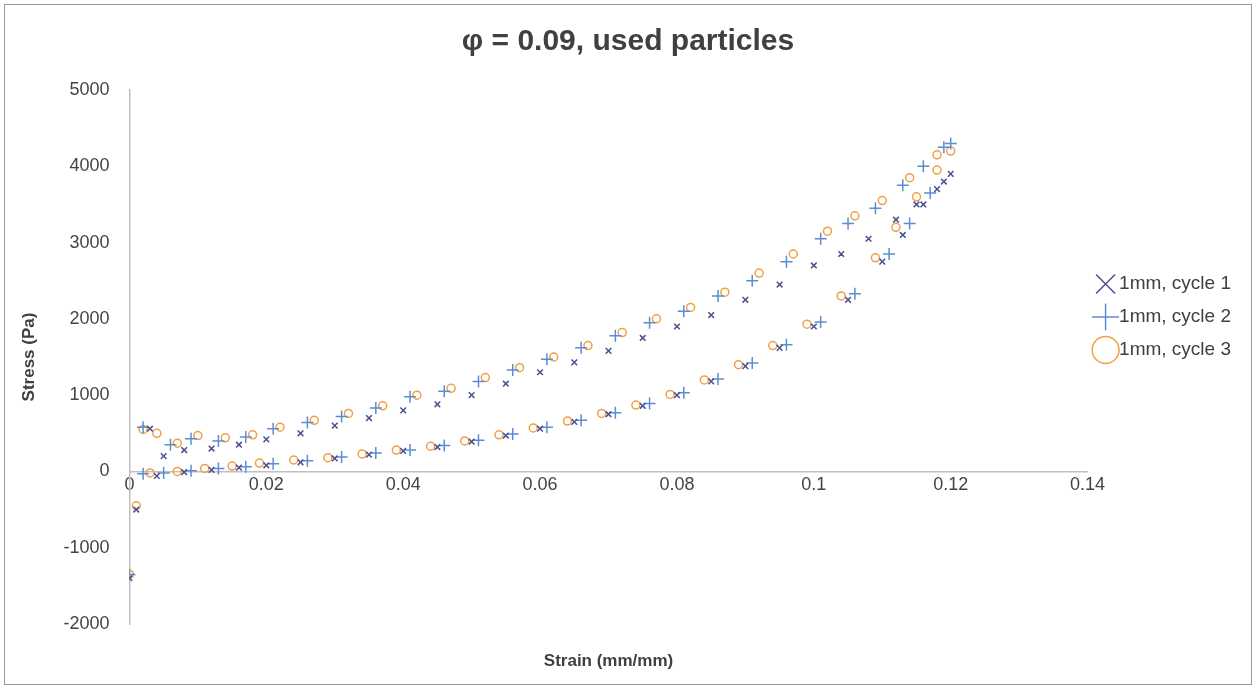  What do you see at coordinates (89, 165) in the screenshot?
I see `y-tick-label: 4000` at bounding box center [89, 165].